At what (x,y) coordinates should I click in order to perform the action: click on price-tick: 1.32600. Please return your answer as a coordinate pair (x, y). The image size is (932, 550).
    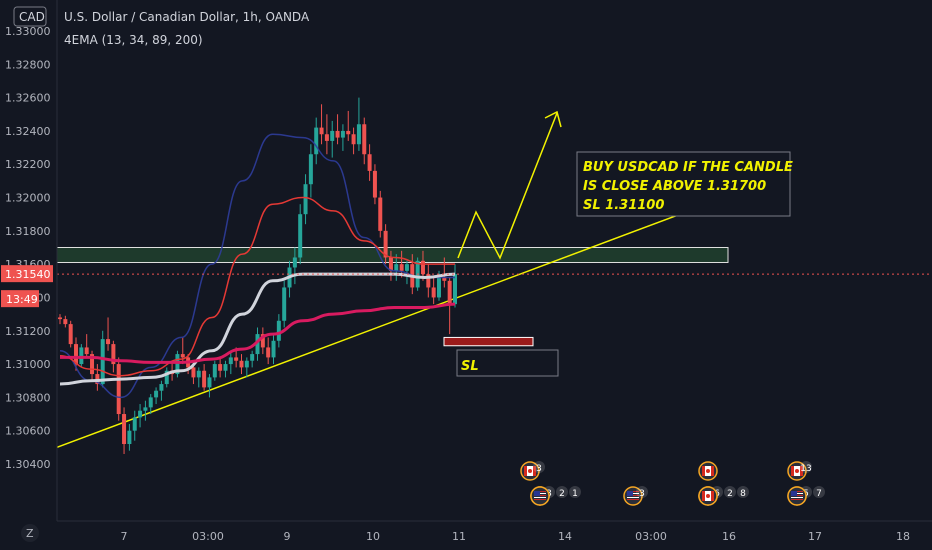
    Looking at the image, I should click on (28, 98).